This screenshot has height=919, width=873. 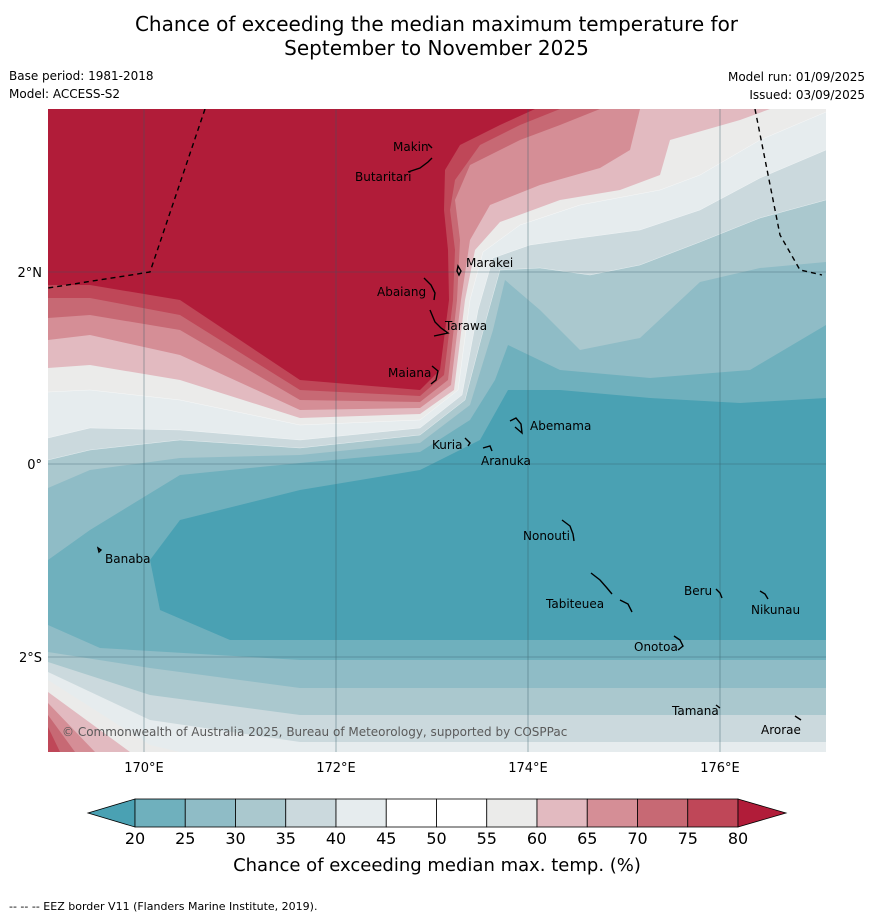 I want to click on nikunau-outline, so click(x=764, y=595).